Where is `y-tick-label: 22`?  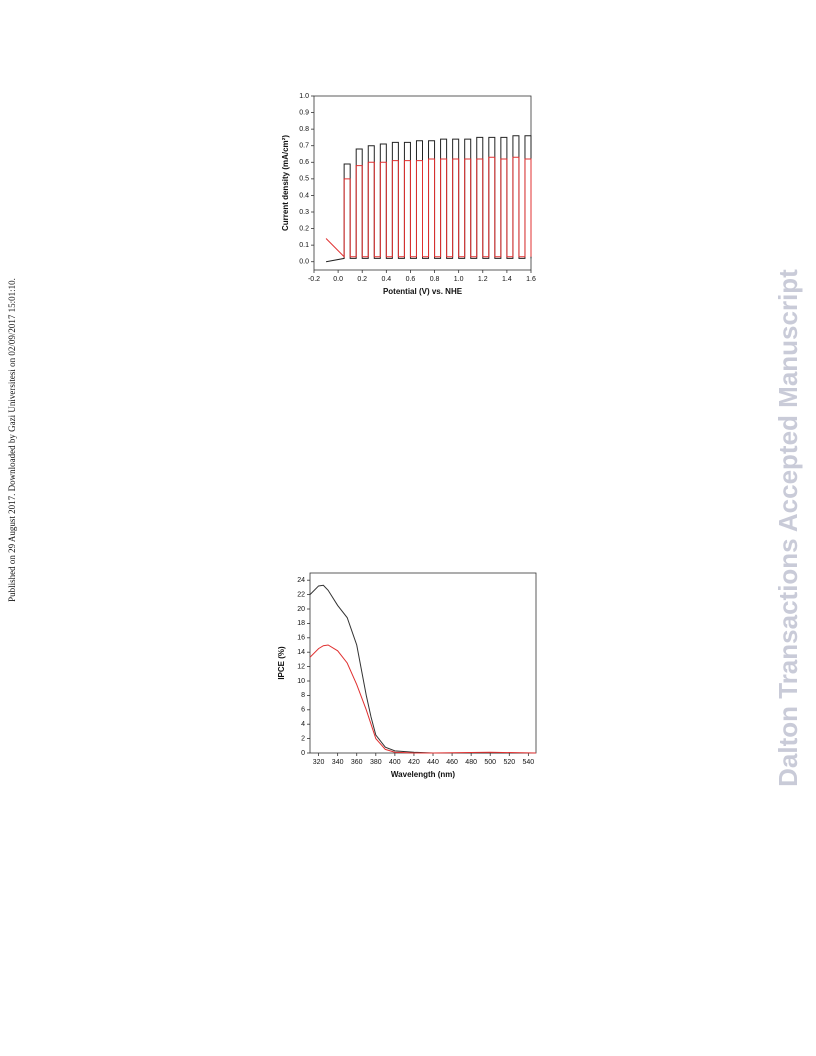
y-tick-label: 22 is located at coordinates (301, 594).